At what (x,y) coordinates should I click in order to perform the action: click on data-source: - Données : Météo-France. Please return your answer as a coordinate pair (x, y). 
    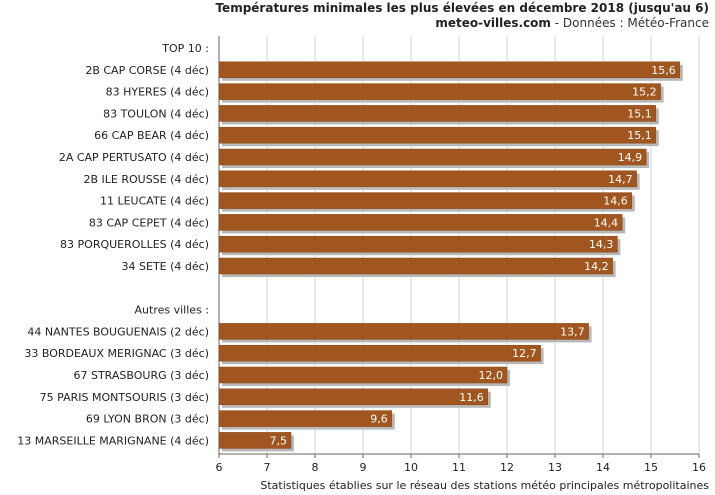
    Looking at the image, I should click on (629, 23).